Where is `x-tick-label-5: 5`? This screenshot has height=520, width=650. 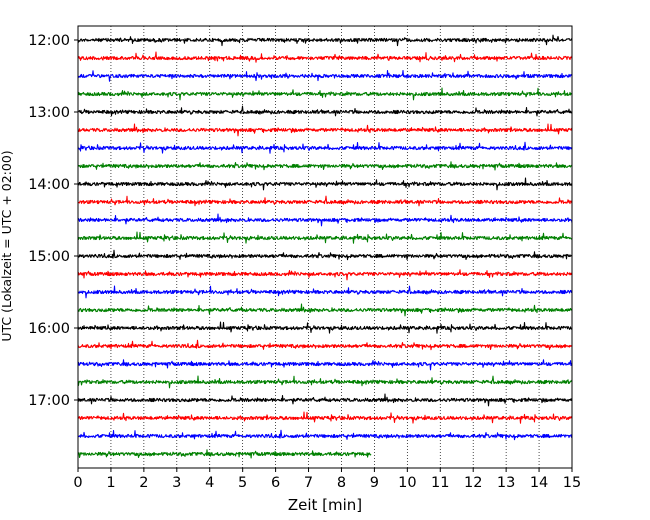
x-tick-label-5: 5 is located at coordinates (242, 483).